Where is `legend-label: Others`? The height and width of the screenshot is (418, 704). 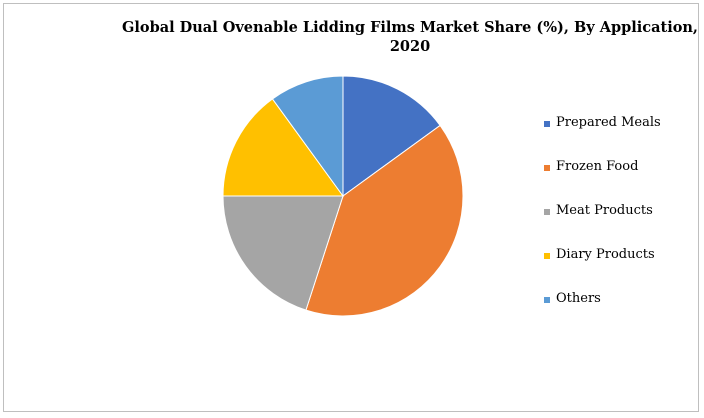
legend-label: Others is located at coordinates (578, 298).